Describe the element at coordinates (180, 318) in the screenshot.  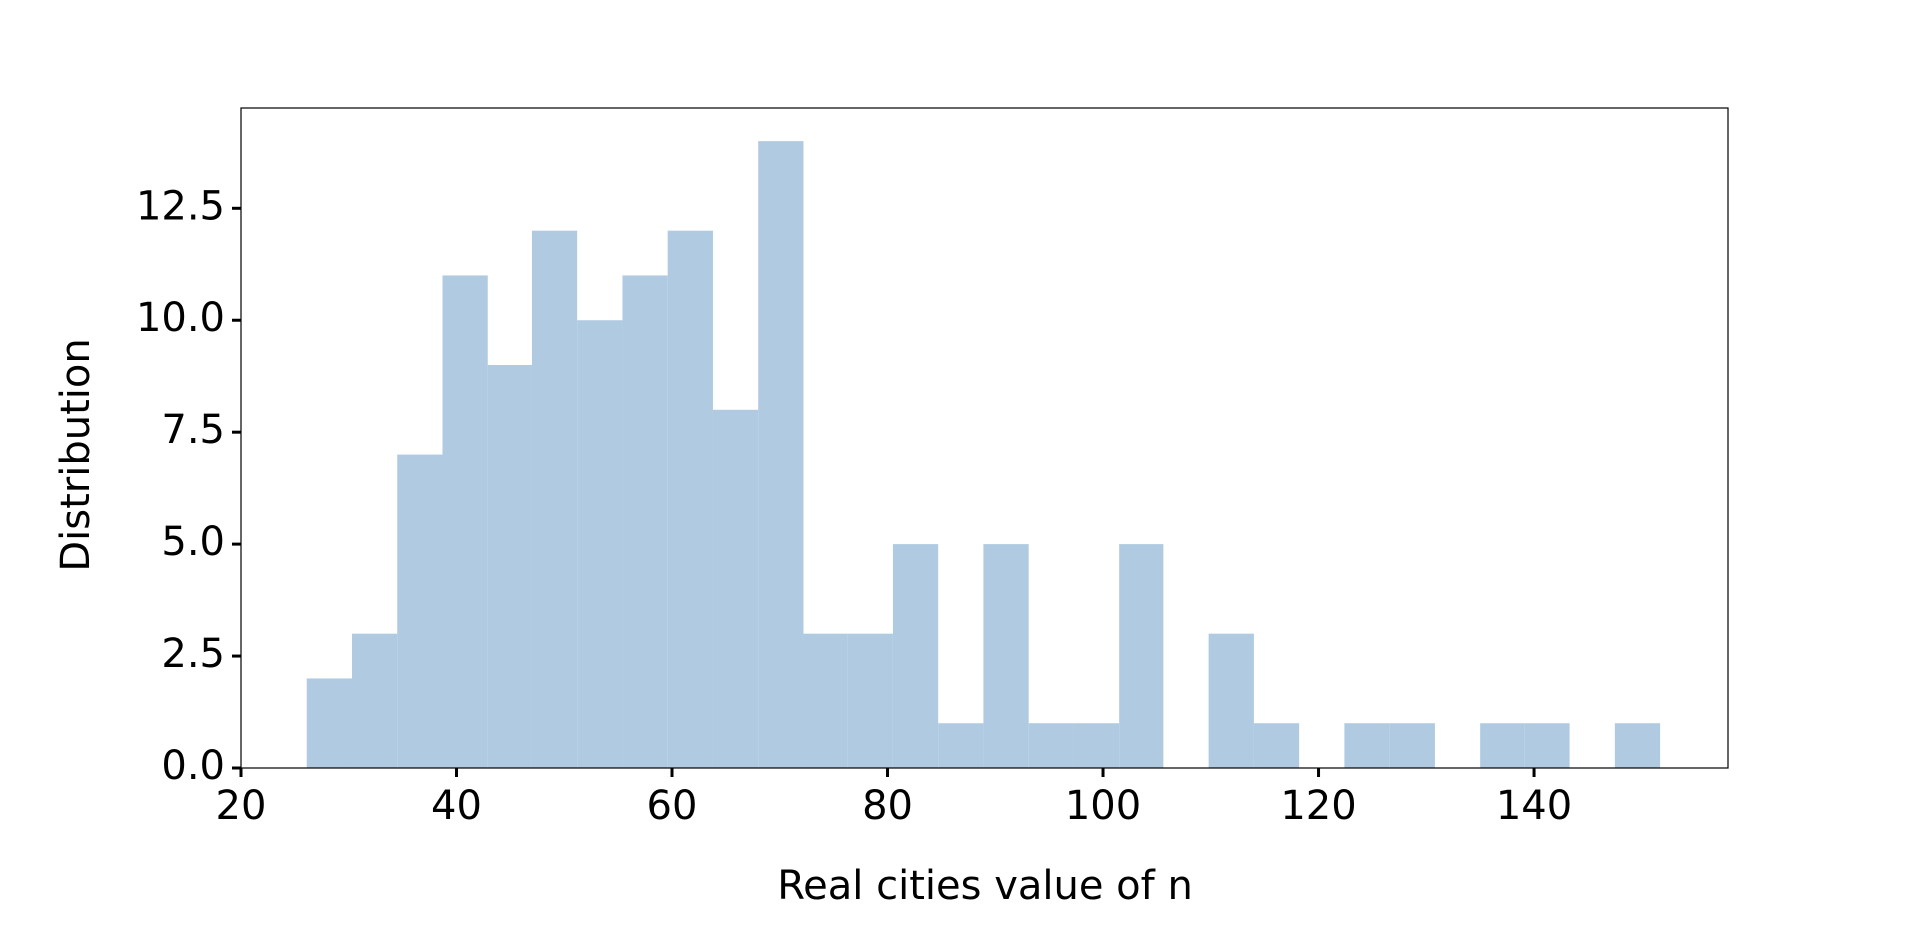
I see `y-tick-label: 10.0` at that location.